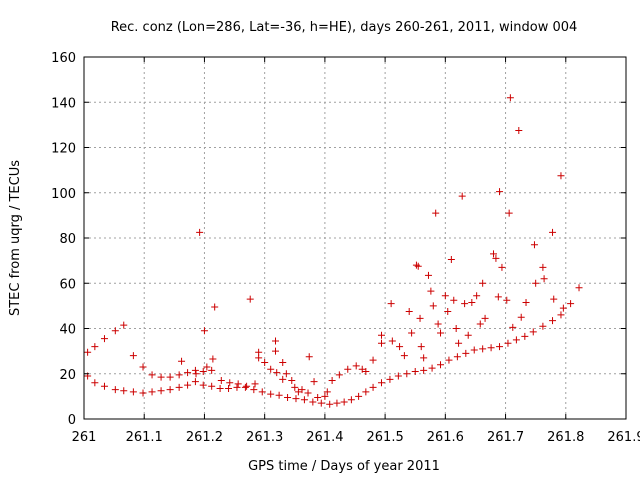  I want to click on y-tick-labels: 0 20 40 60 80 100 120 140 160, so click(63, 239).